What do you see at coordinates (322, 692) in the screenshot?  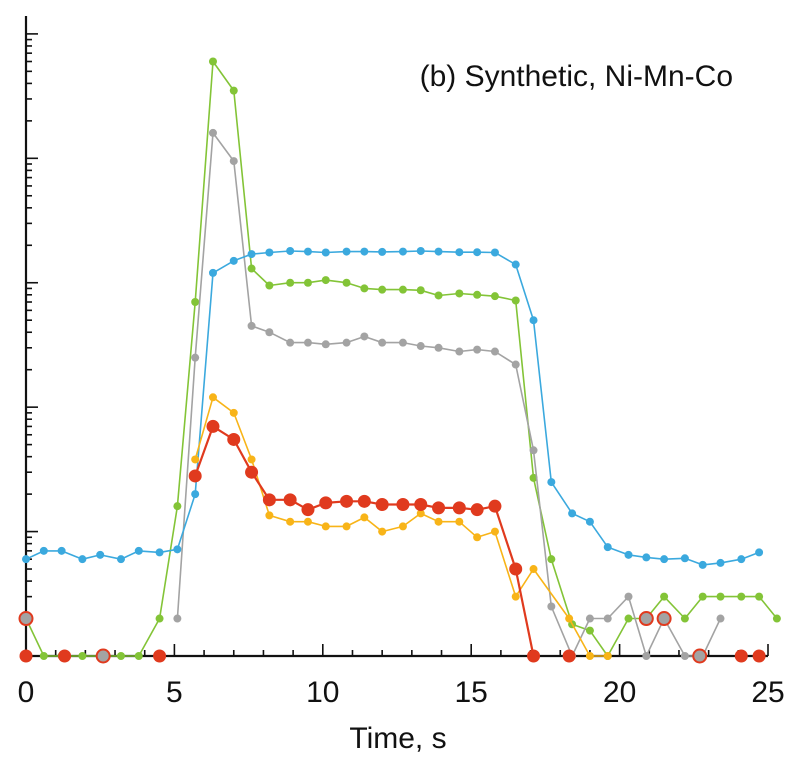 I see `x-tick-label: 10` at bounding box center [322, 692].